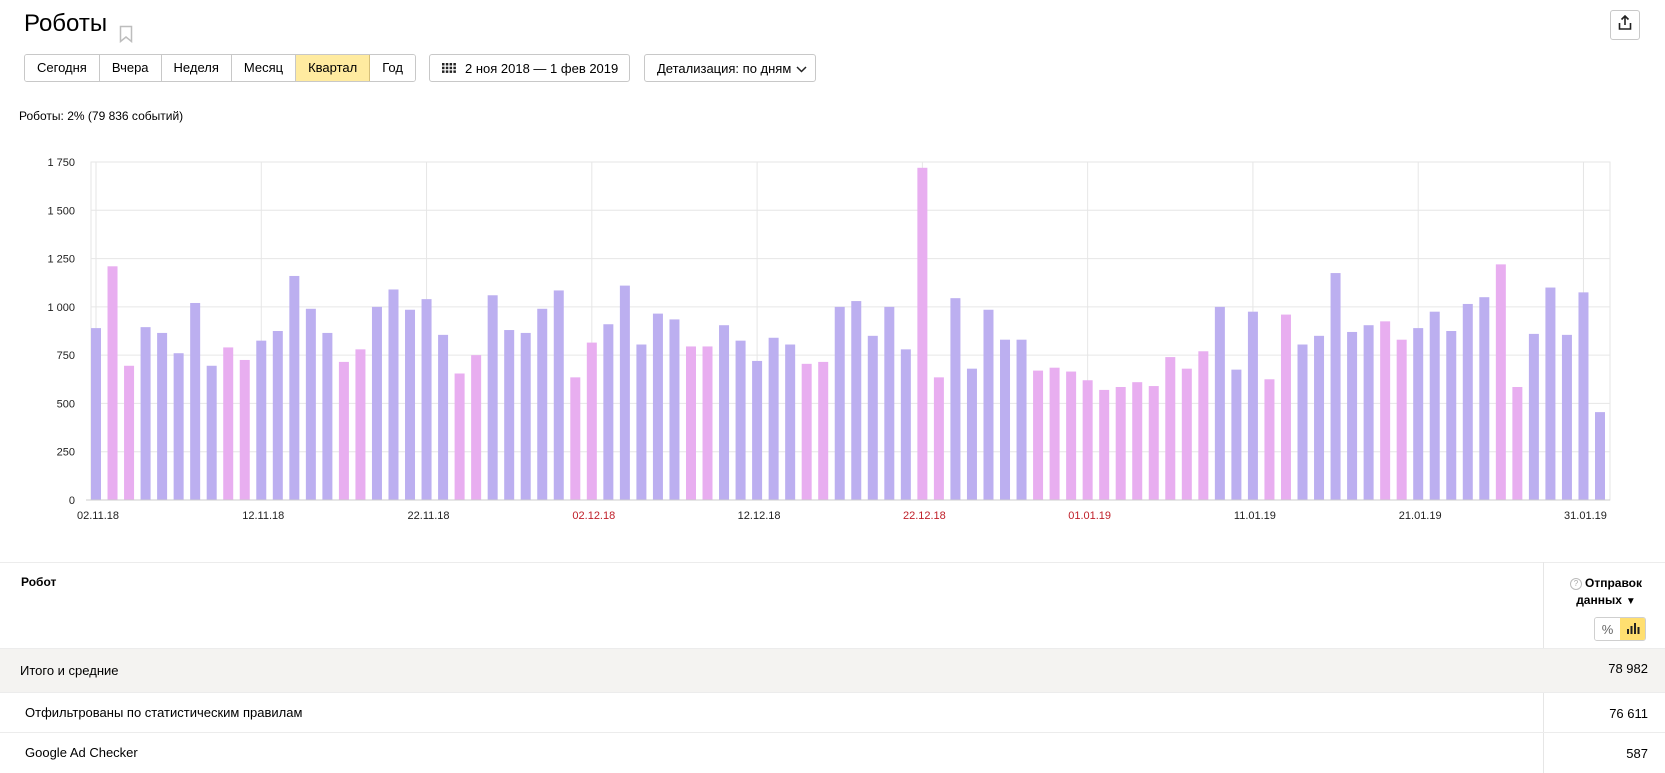 This screenshot has width=1665, height=773. I want to click on y-tick-label: 500, so click(66, 404).